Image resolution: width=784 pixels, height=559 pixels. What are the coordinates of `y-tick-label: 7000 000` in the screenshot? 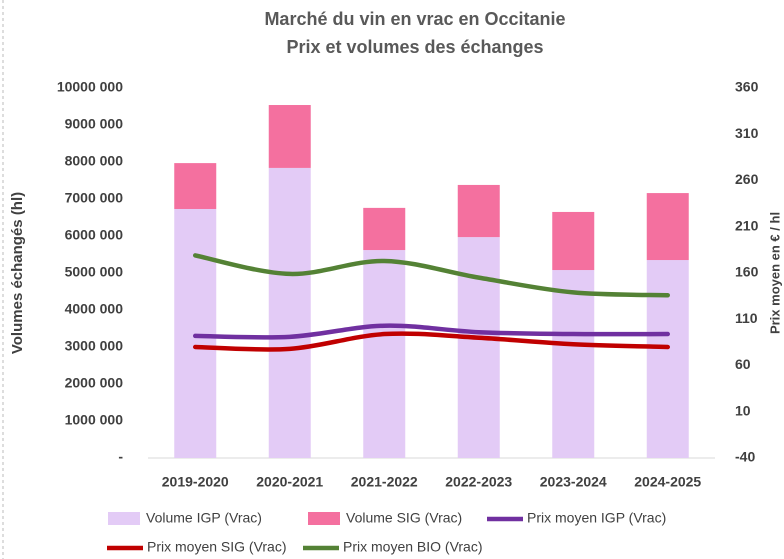 It's located at (94, 198).